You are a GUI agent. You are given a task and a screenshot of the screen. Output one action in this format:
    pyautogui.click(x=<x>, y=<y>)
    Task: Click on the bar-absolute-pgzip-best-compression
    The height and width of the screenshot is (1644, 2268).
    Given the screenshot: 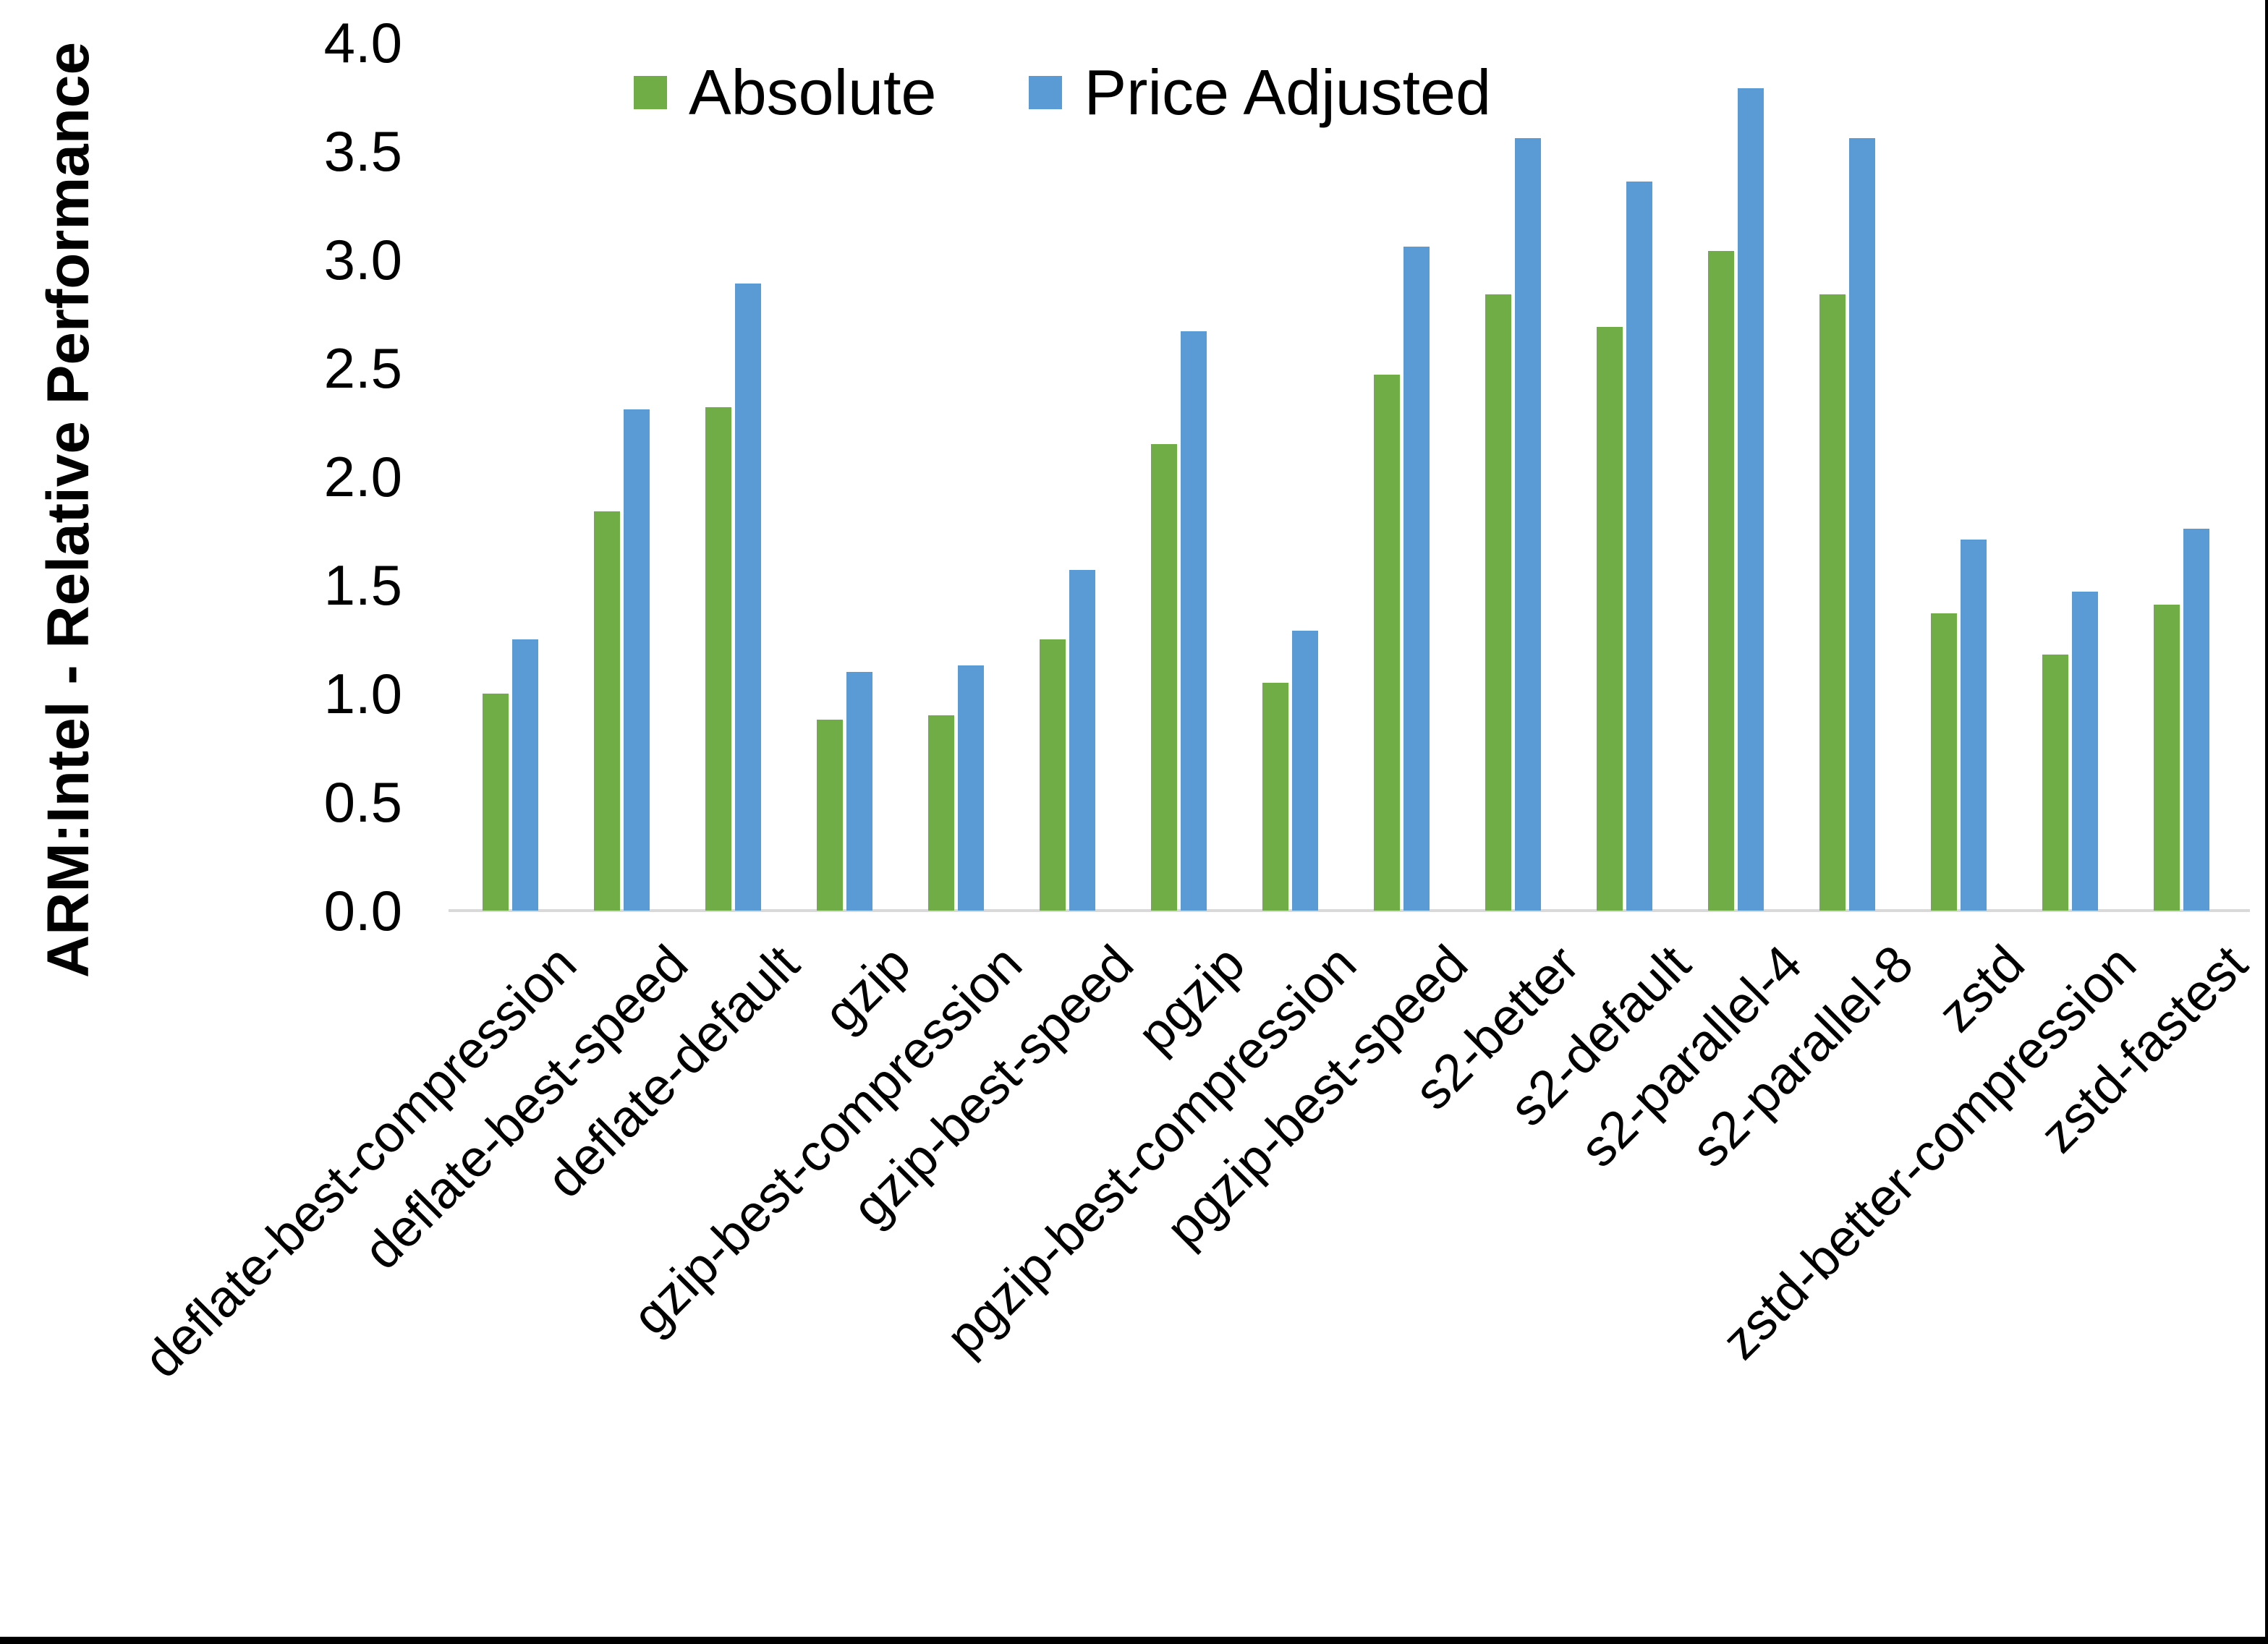 What is the action you would take?
    pyautogui.click(x=1275, y=797)
    